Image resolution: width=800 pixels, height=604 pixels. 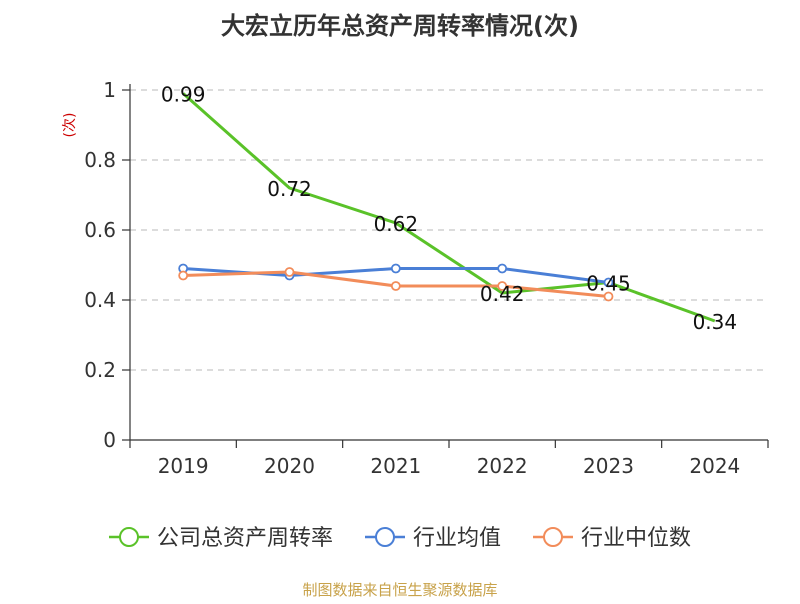 I want to click on chart-title: 大宏立历年总资产周转率情况(次), so click(x=400, y=26).